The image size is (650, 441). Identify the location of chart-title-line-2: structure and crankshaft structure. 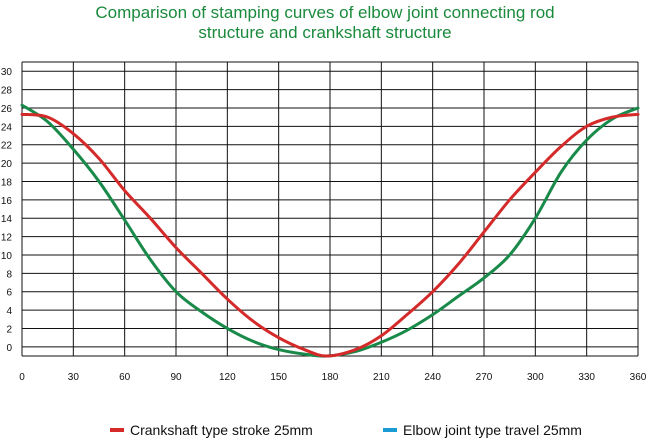
(325, 32).